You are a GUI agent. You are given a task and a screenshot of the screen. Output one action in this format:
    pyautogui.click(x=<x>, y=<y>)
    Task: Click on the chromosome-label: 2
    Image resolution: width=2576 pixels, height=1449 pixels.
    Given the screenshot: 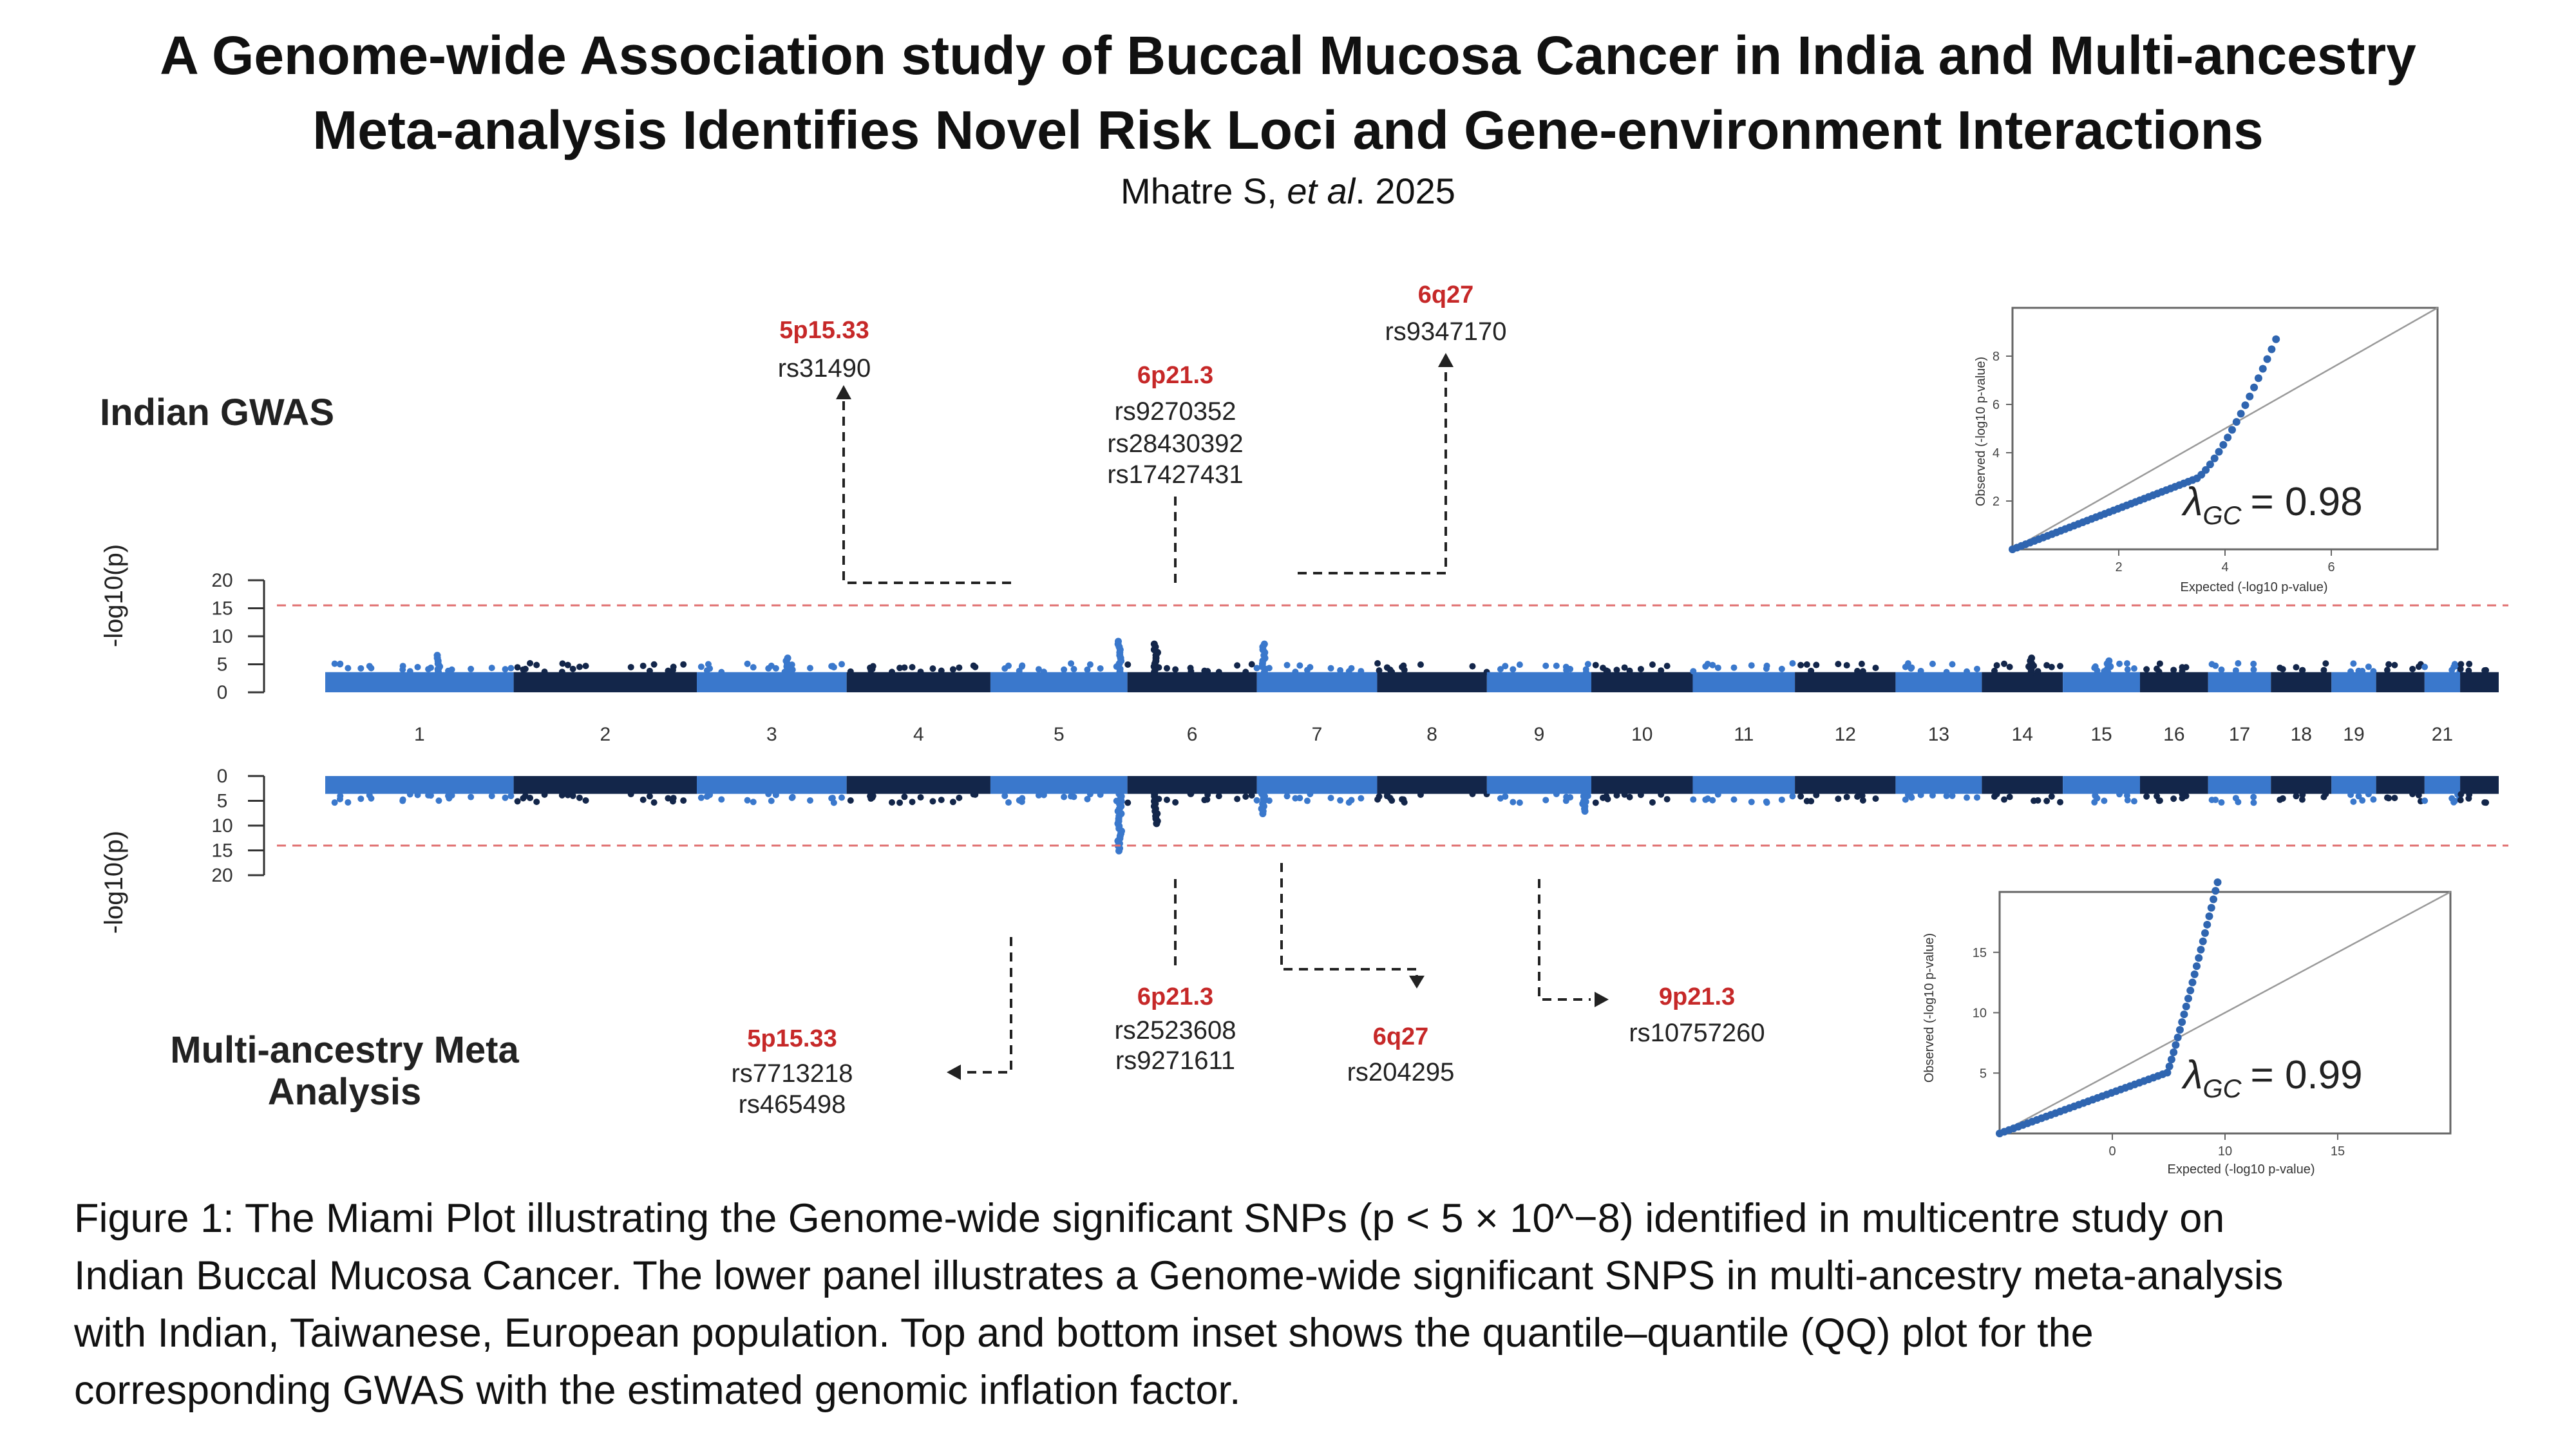 What is the action you would take?
    pyautogui.click(x=605, y=734)
    